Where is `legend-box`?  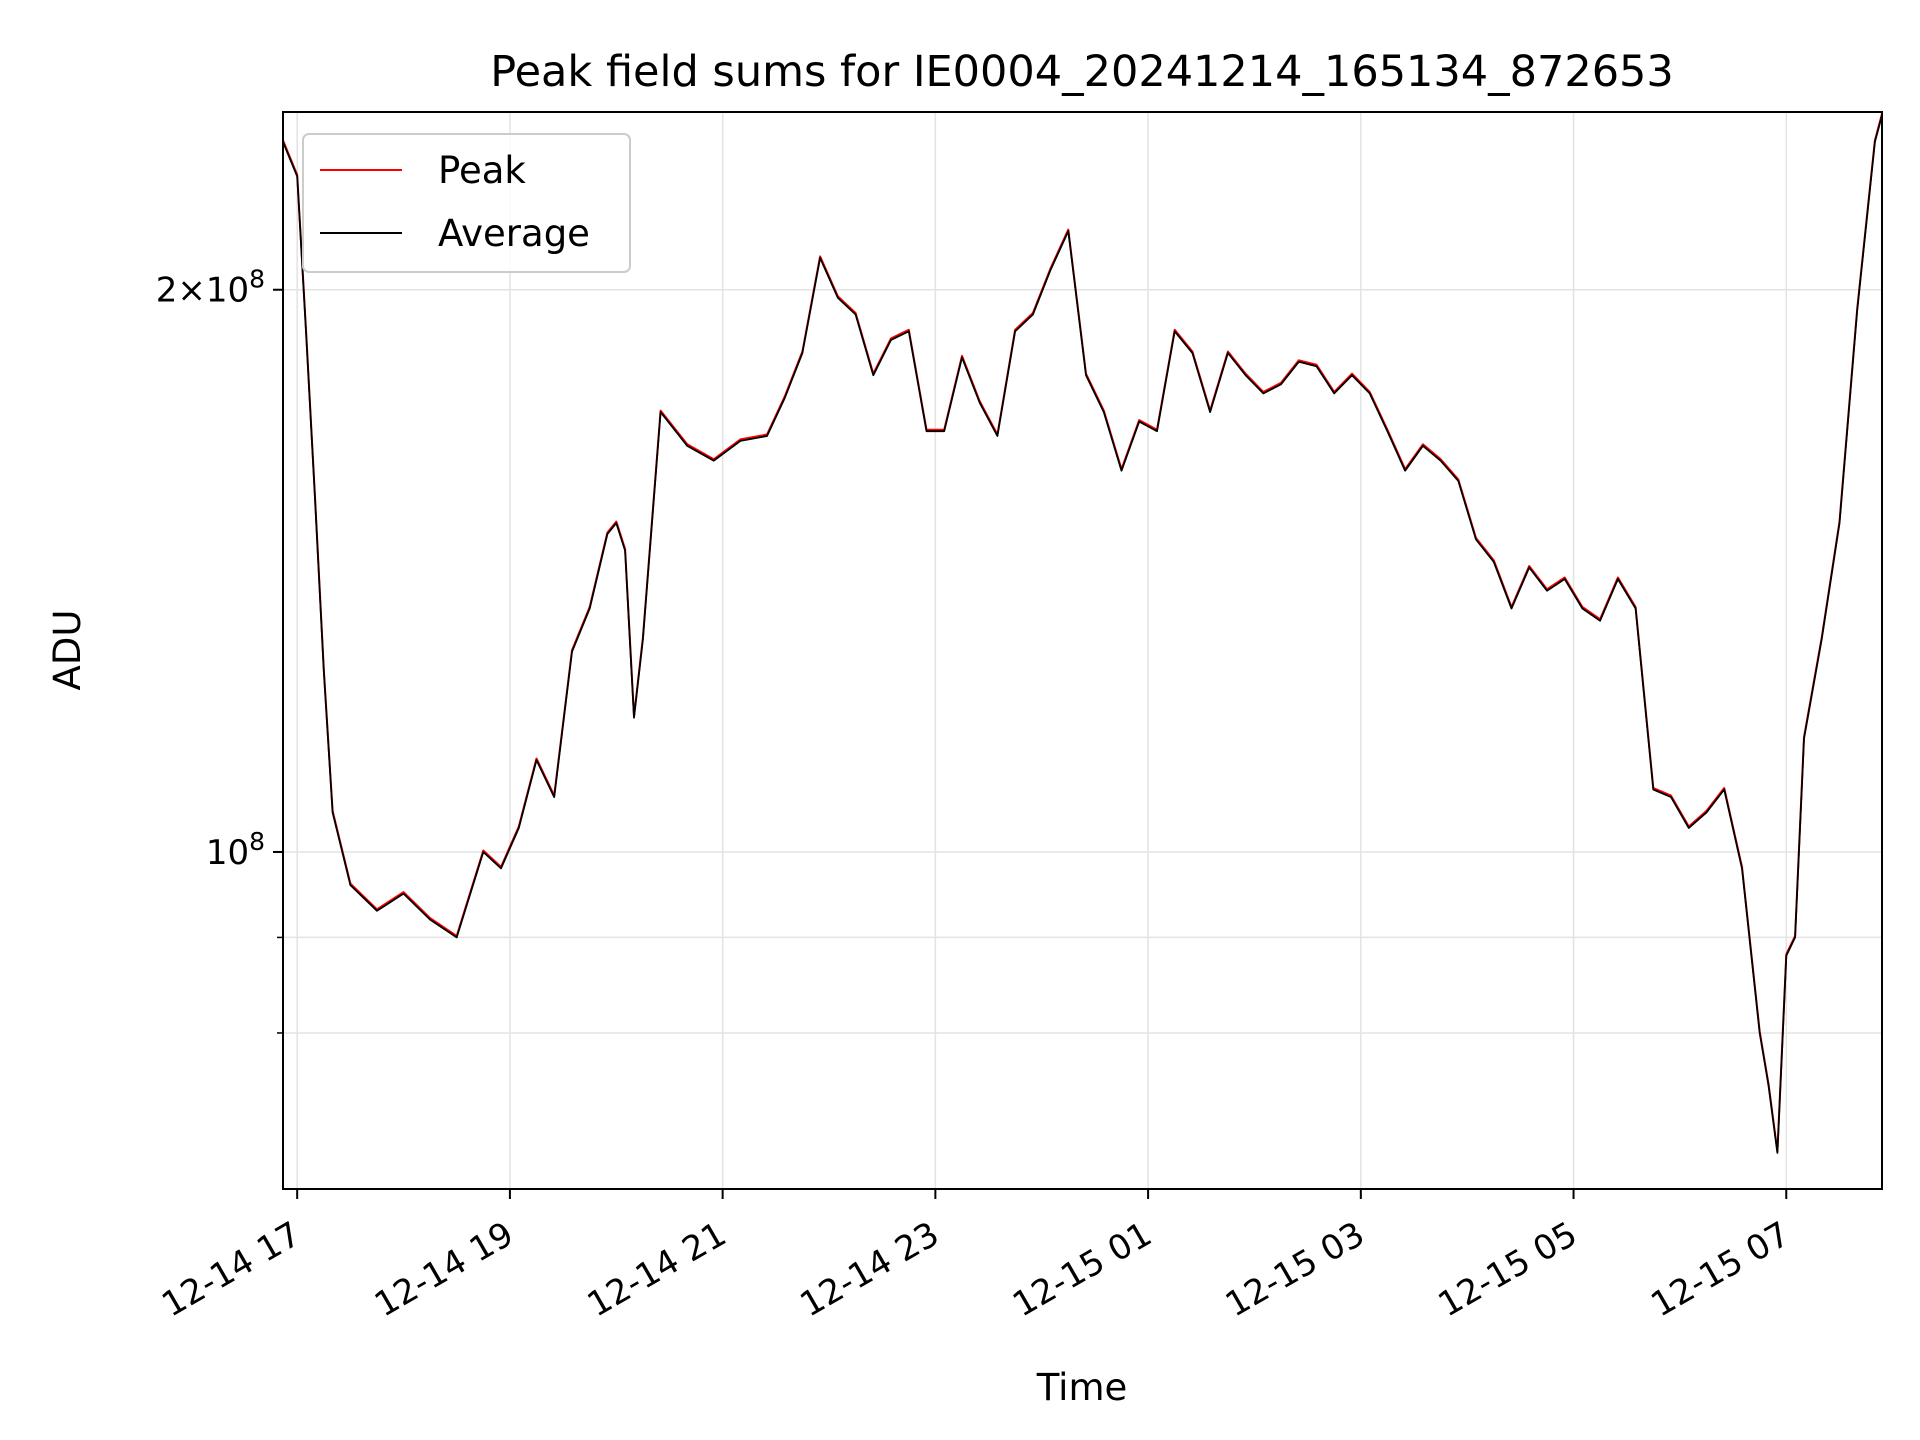 legend-box is located at coordinates (466, 203).